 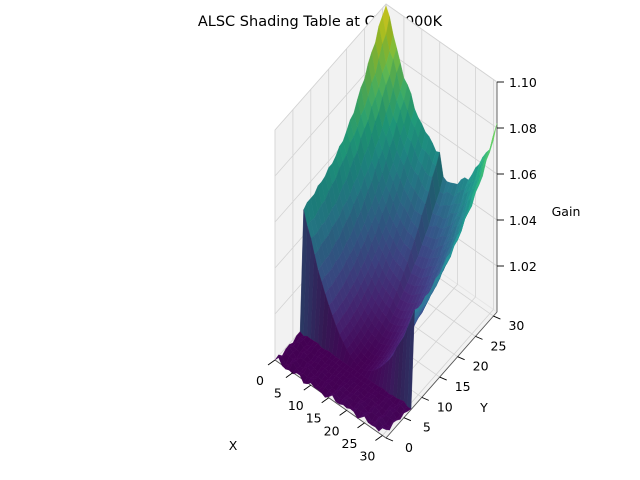 What do you see at coordinates (516, 325) in the screenshot?
I see `y-tick-label: 30` at bounding box center [516, 325].